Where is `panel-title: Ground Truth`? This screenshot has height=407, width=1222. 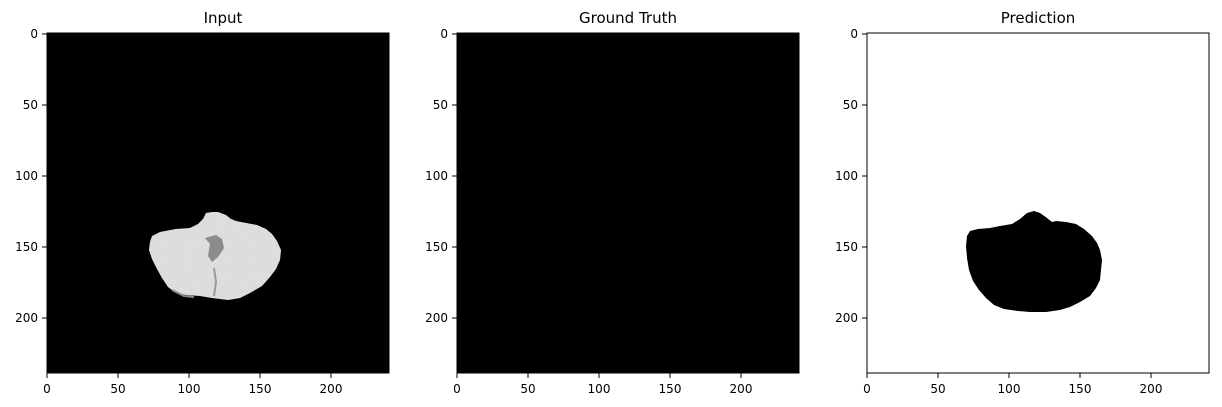
panel-title: Ground Truth is located at coordinates (628, 18).